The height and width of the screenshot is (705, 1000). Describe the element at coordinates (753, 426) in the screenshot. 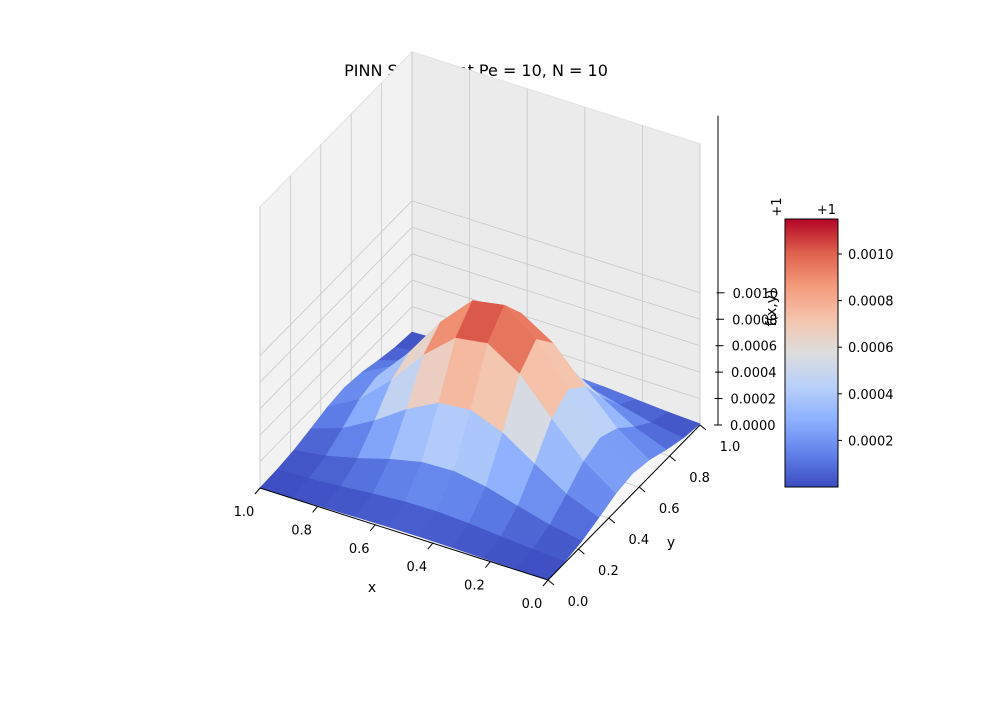

I see `z-tick-label: 0.0000` at that location.